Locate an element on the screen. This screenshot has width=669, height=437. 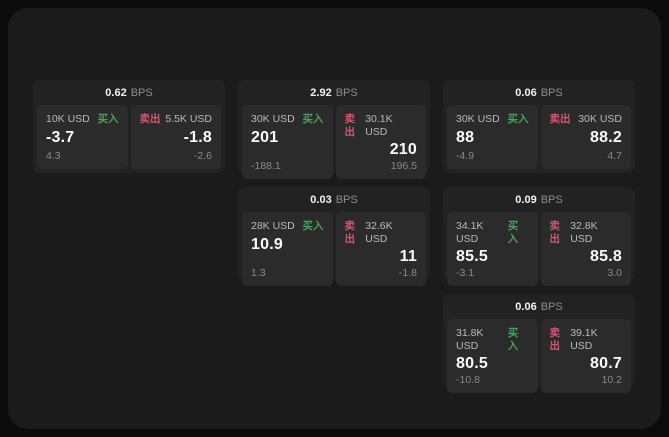
sell-quote-tile: 卖出 39.1K USD 80.7 10.2 is located at coordinates (585, 356).